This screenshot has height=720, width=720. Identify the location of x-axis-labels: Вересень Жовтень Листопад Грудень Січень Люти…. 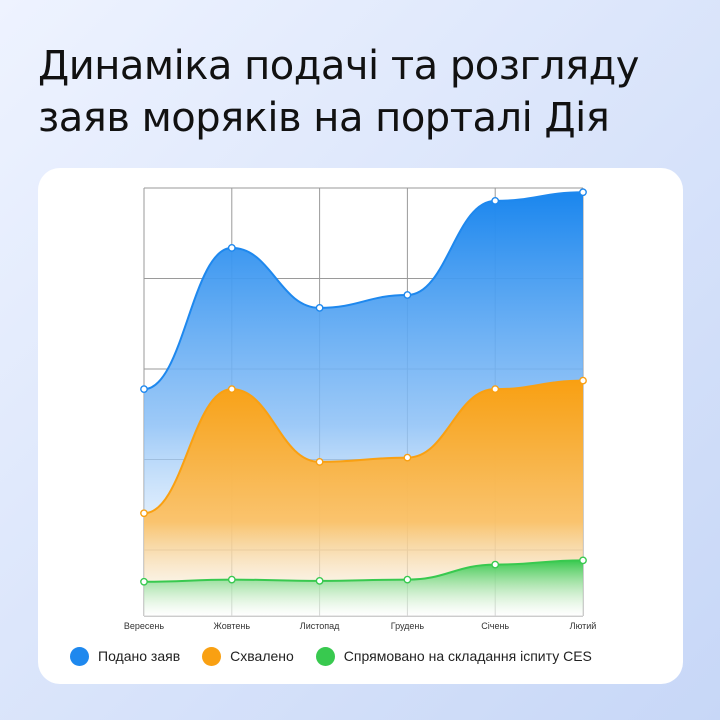
(360, 626).